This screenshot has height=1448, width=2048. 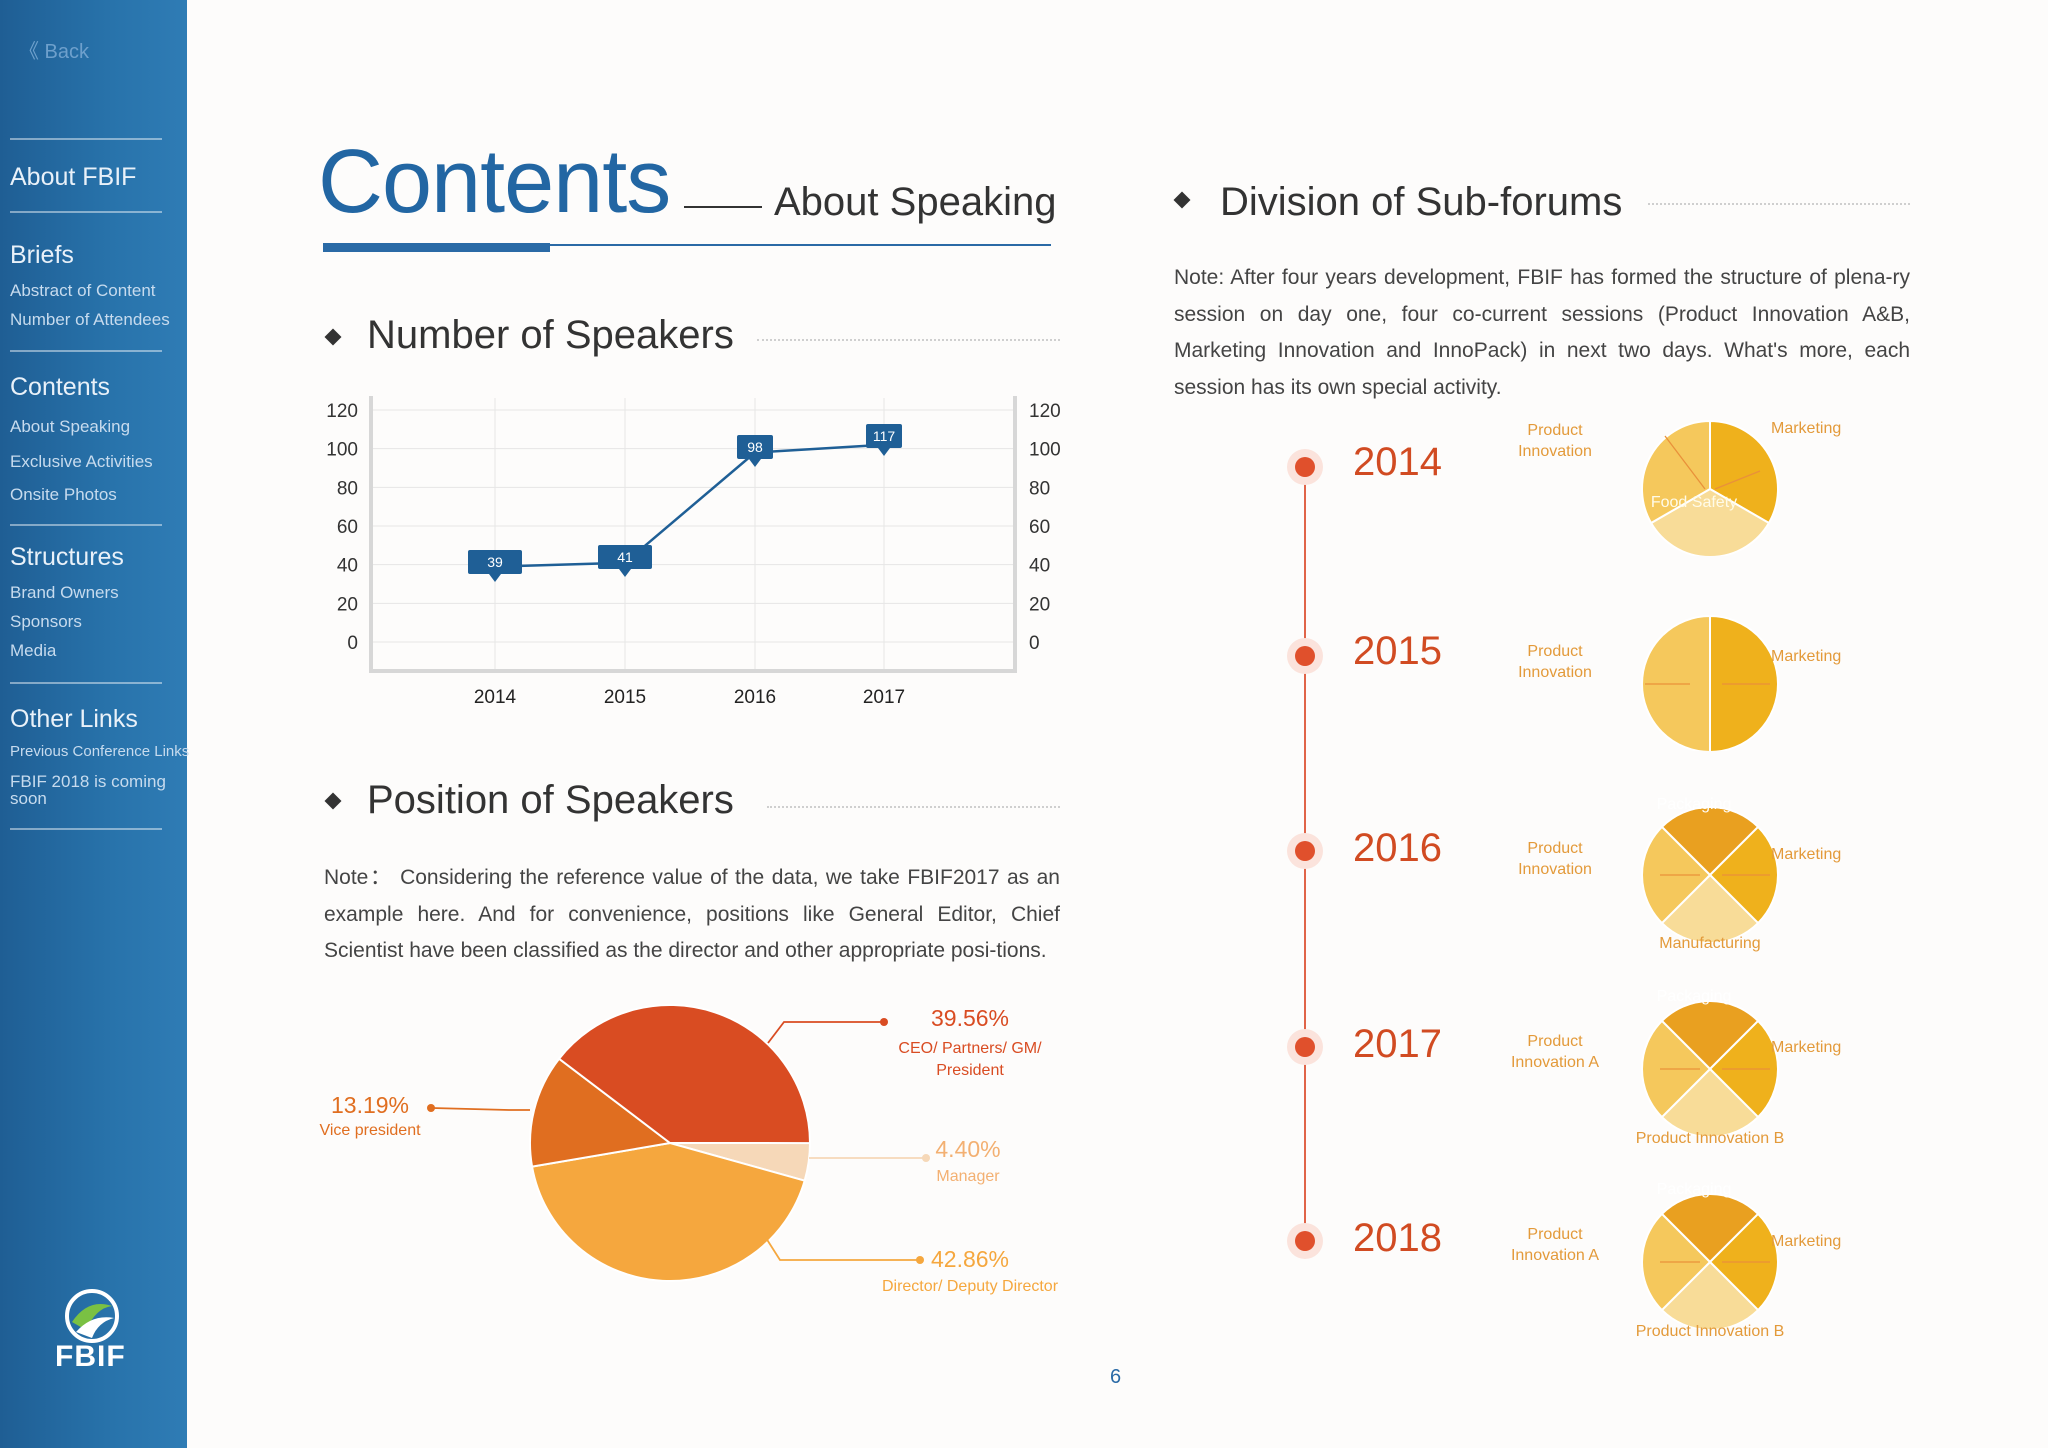 What do you see at coordinates (969, 1259) in the screenshot?
I see `pie-pct-director: 42.86%` at bounding box center [969, 1259].